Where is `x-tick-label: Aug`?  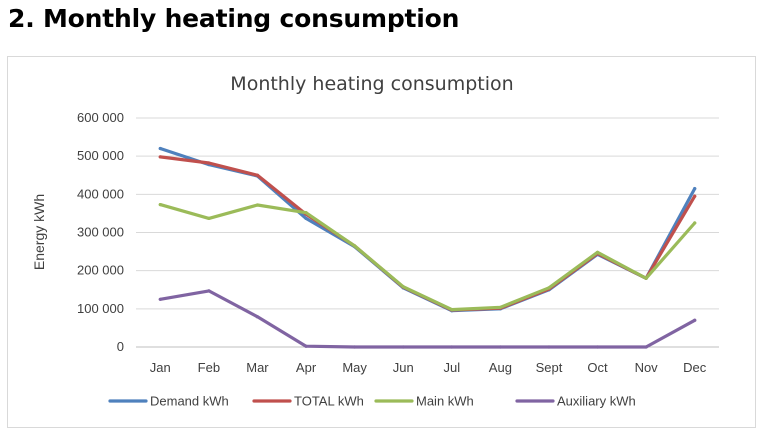
x-tick-label: Aug is located at coordinates (500, 367).